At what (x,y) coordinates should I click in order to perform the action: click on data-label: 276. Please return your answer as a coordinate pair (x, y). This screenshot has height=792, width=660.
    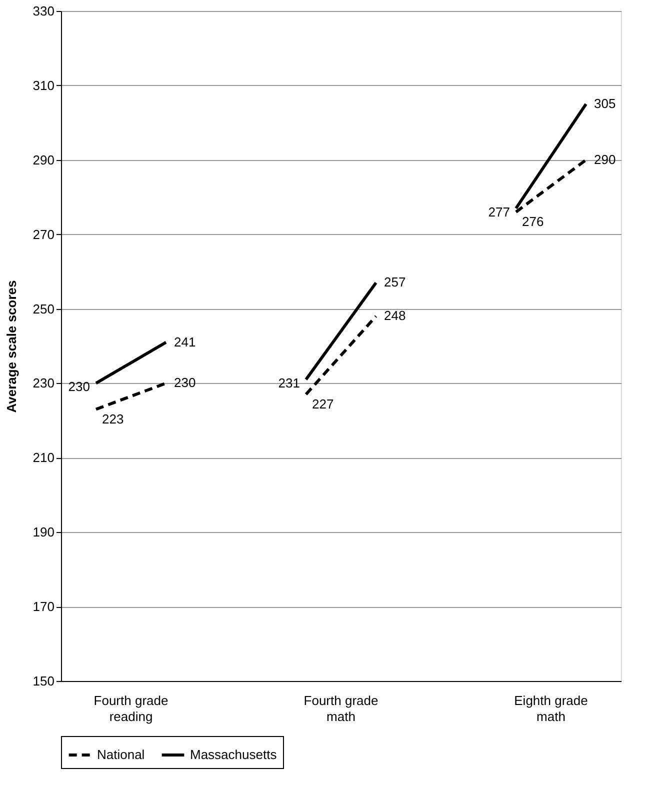
    Looking at the image, I should click on (533, 221).